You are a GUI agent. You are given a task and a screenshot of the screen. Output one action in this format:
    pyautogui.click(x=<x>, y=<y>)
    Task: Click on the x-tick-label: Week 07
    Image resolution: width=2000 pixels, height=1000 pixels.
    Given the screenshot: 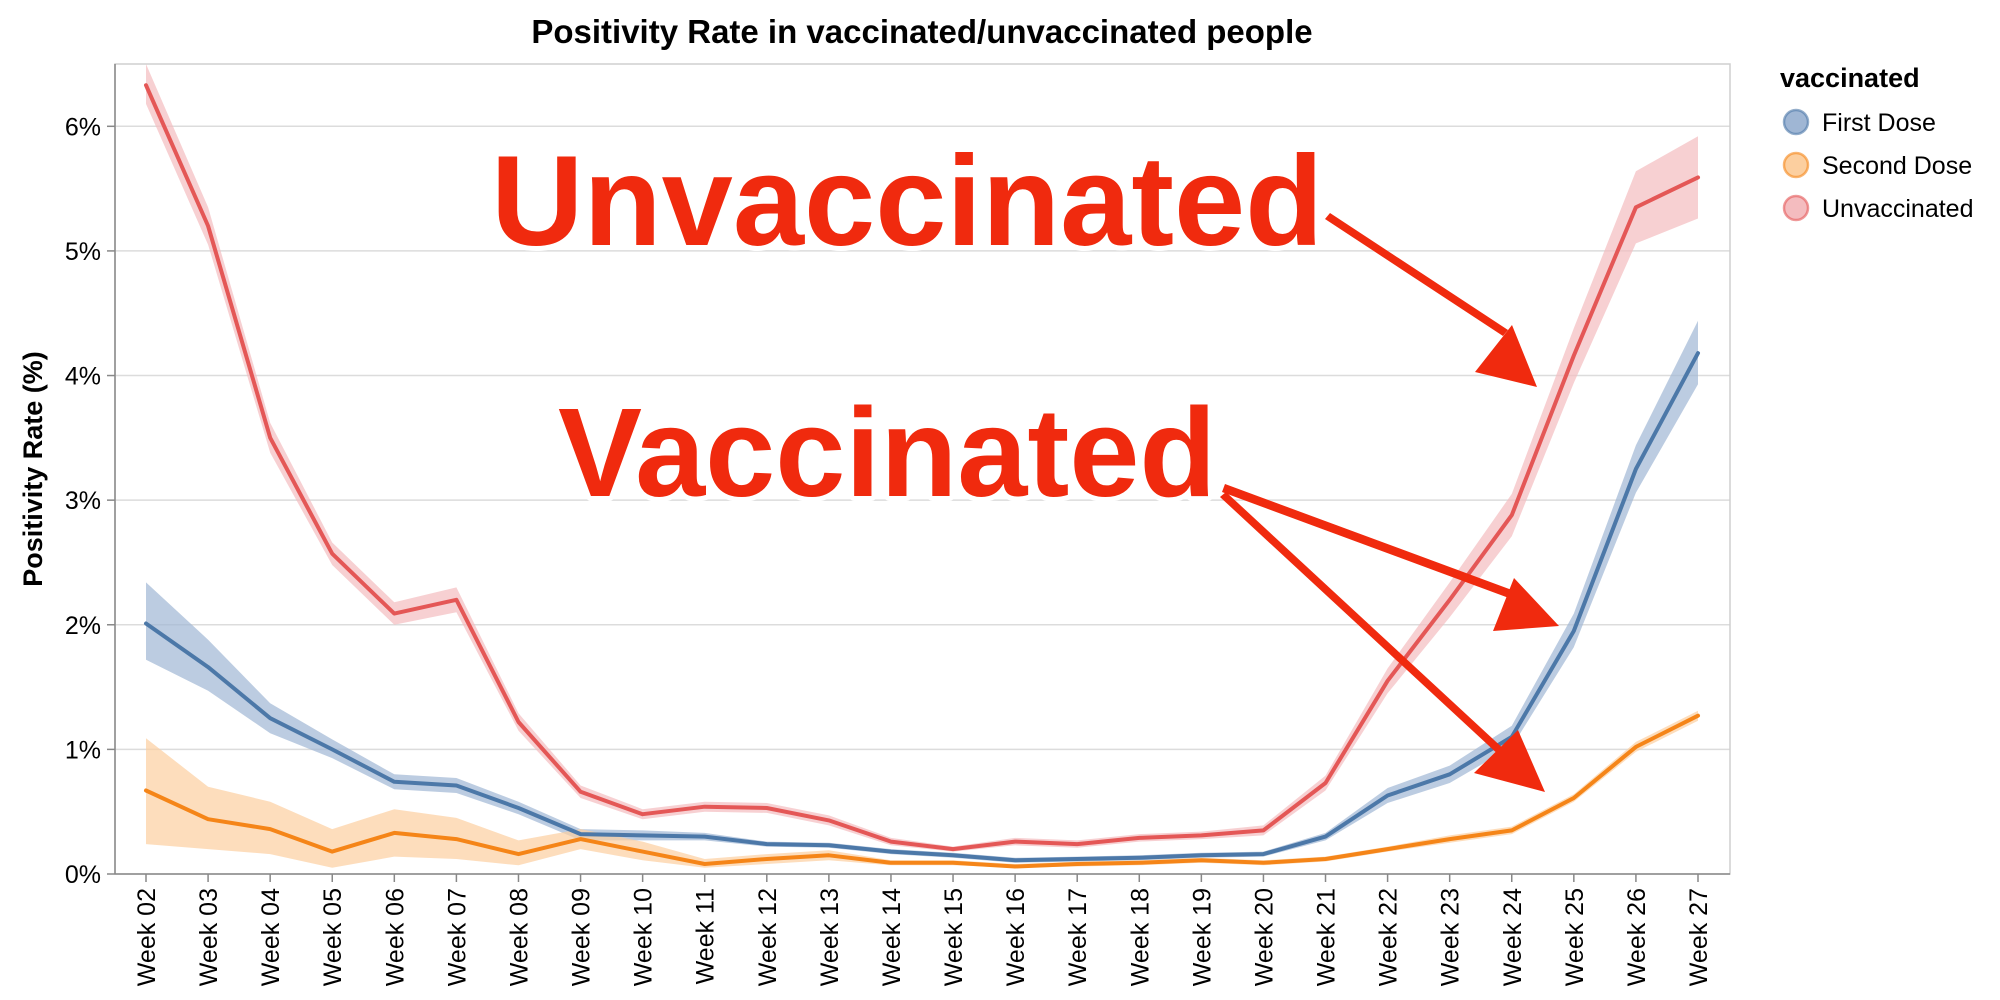 What is the action you would take?
    pyautogui.click(x=457, y=937)
    